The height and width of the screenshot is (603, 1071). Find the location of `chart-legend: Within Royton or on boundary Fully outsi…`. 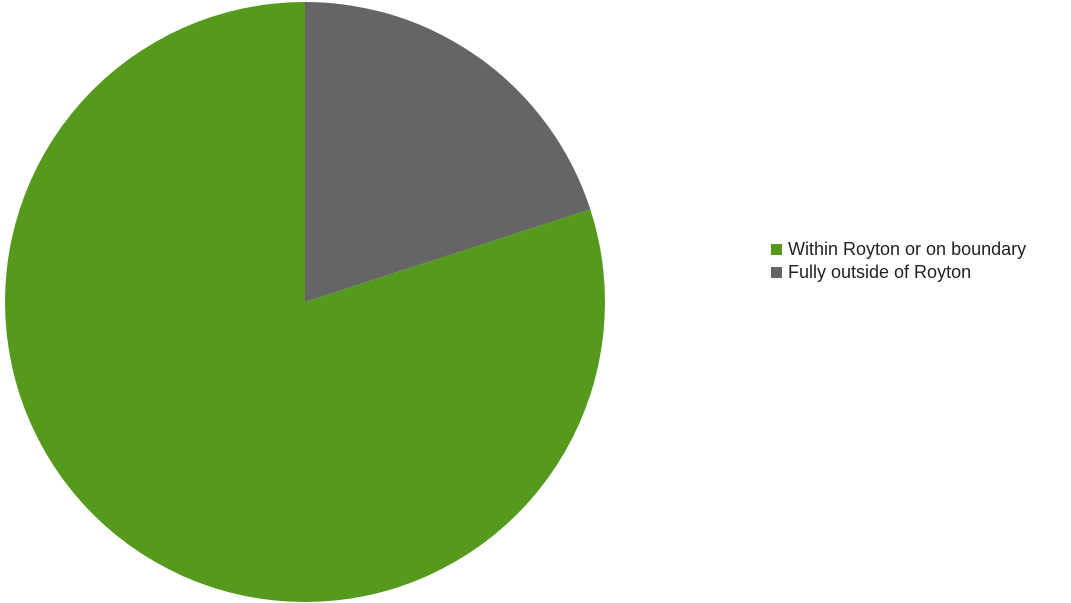

chart-legend: Within Royton or on boundary Fully outsi… is located at coordinates (898, 261).